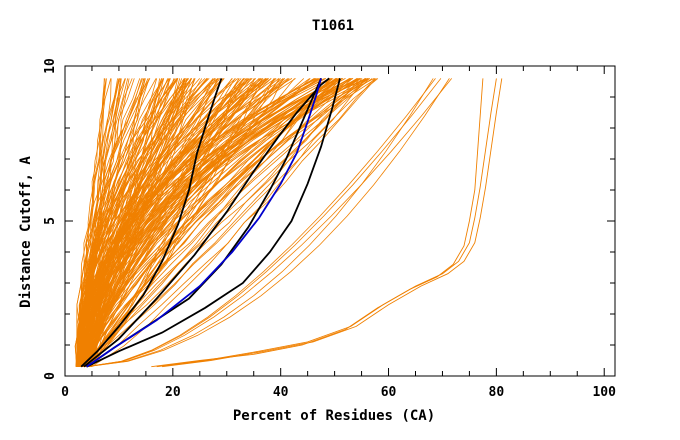 The image size is (680, 440). What do you see at coordinates (389, 392) in the screenshot?
I see `x-tick-label: 60` at bounding box center [389, 392].